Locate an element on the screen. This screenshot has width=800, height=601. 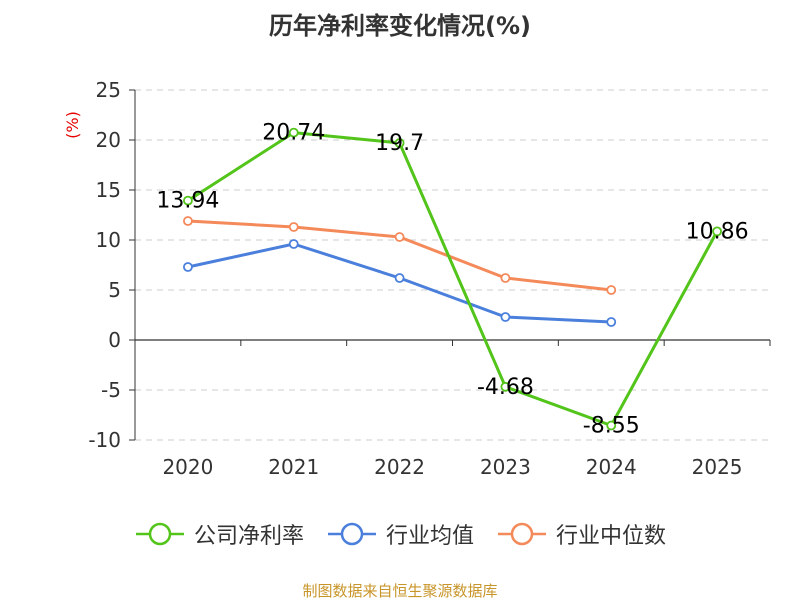
data-label: 19.7 is located at coordinates (399, 143).